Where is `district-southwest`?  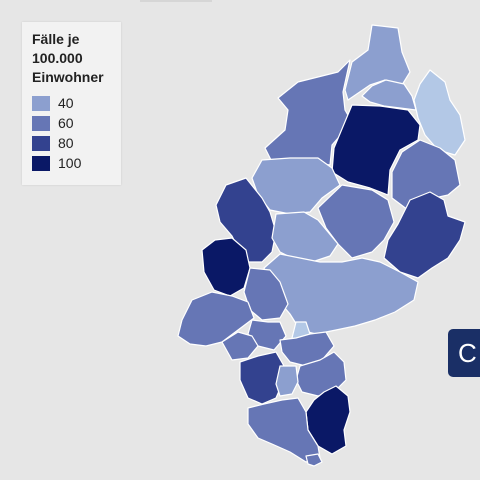 district-southwest is located at coordinates (216, 319).